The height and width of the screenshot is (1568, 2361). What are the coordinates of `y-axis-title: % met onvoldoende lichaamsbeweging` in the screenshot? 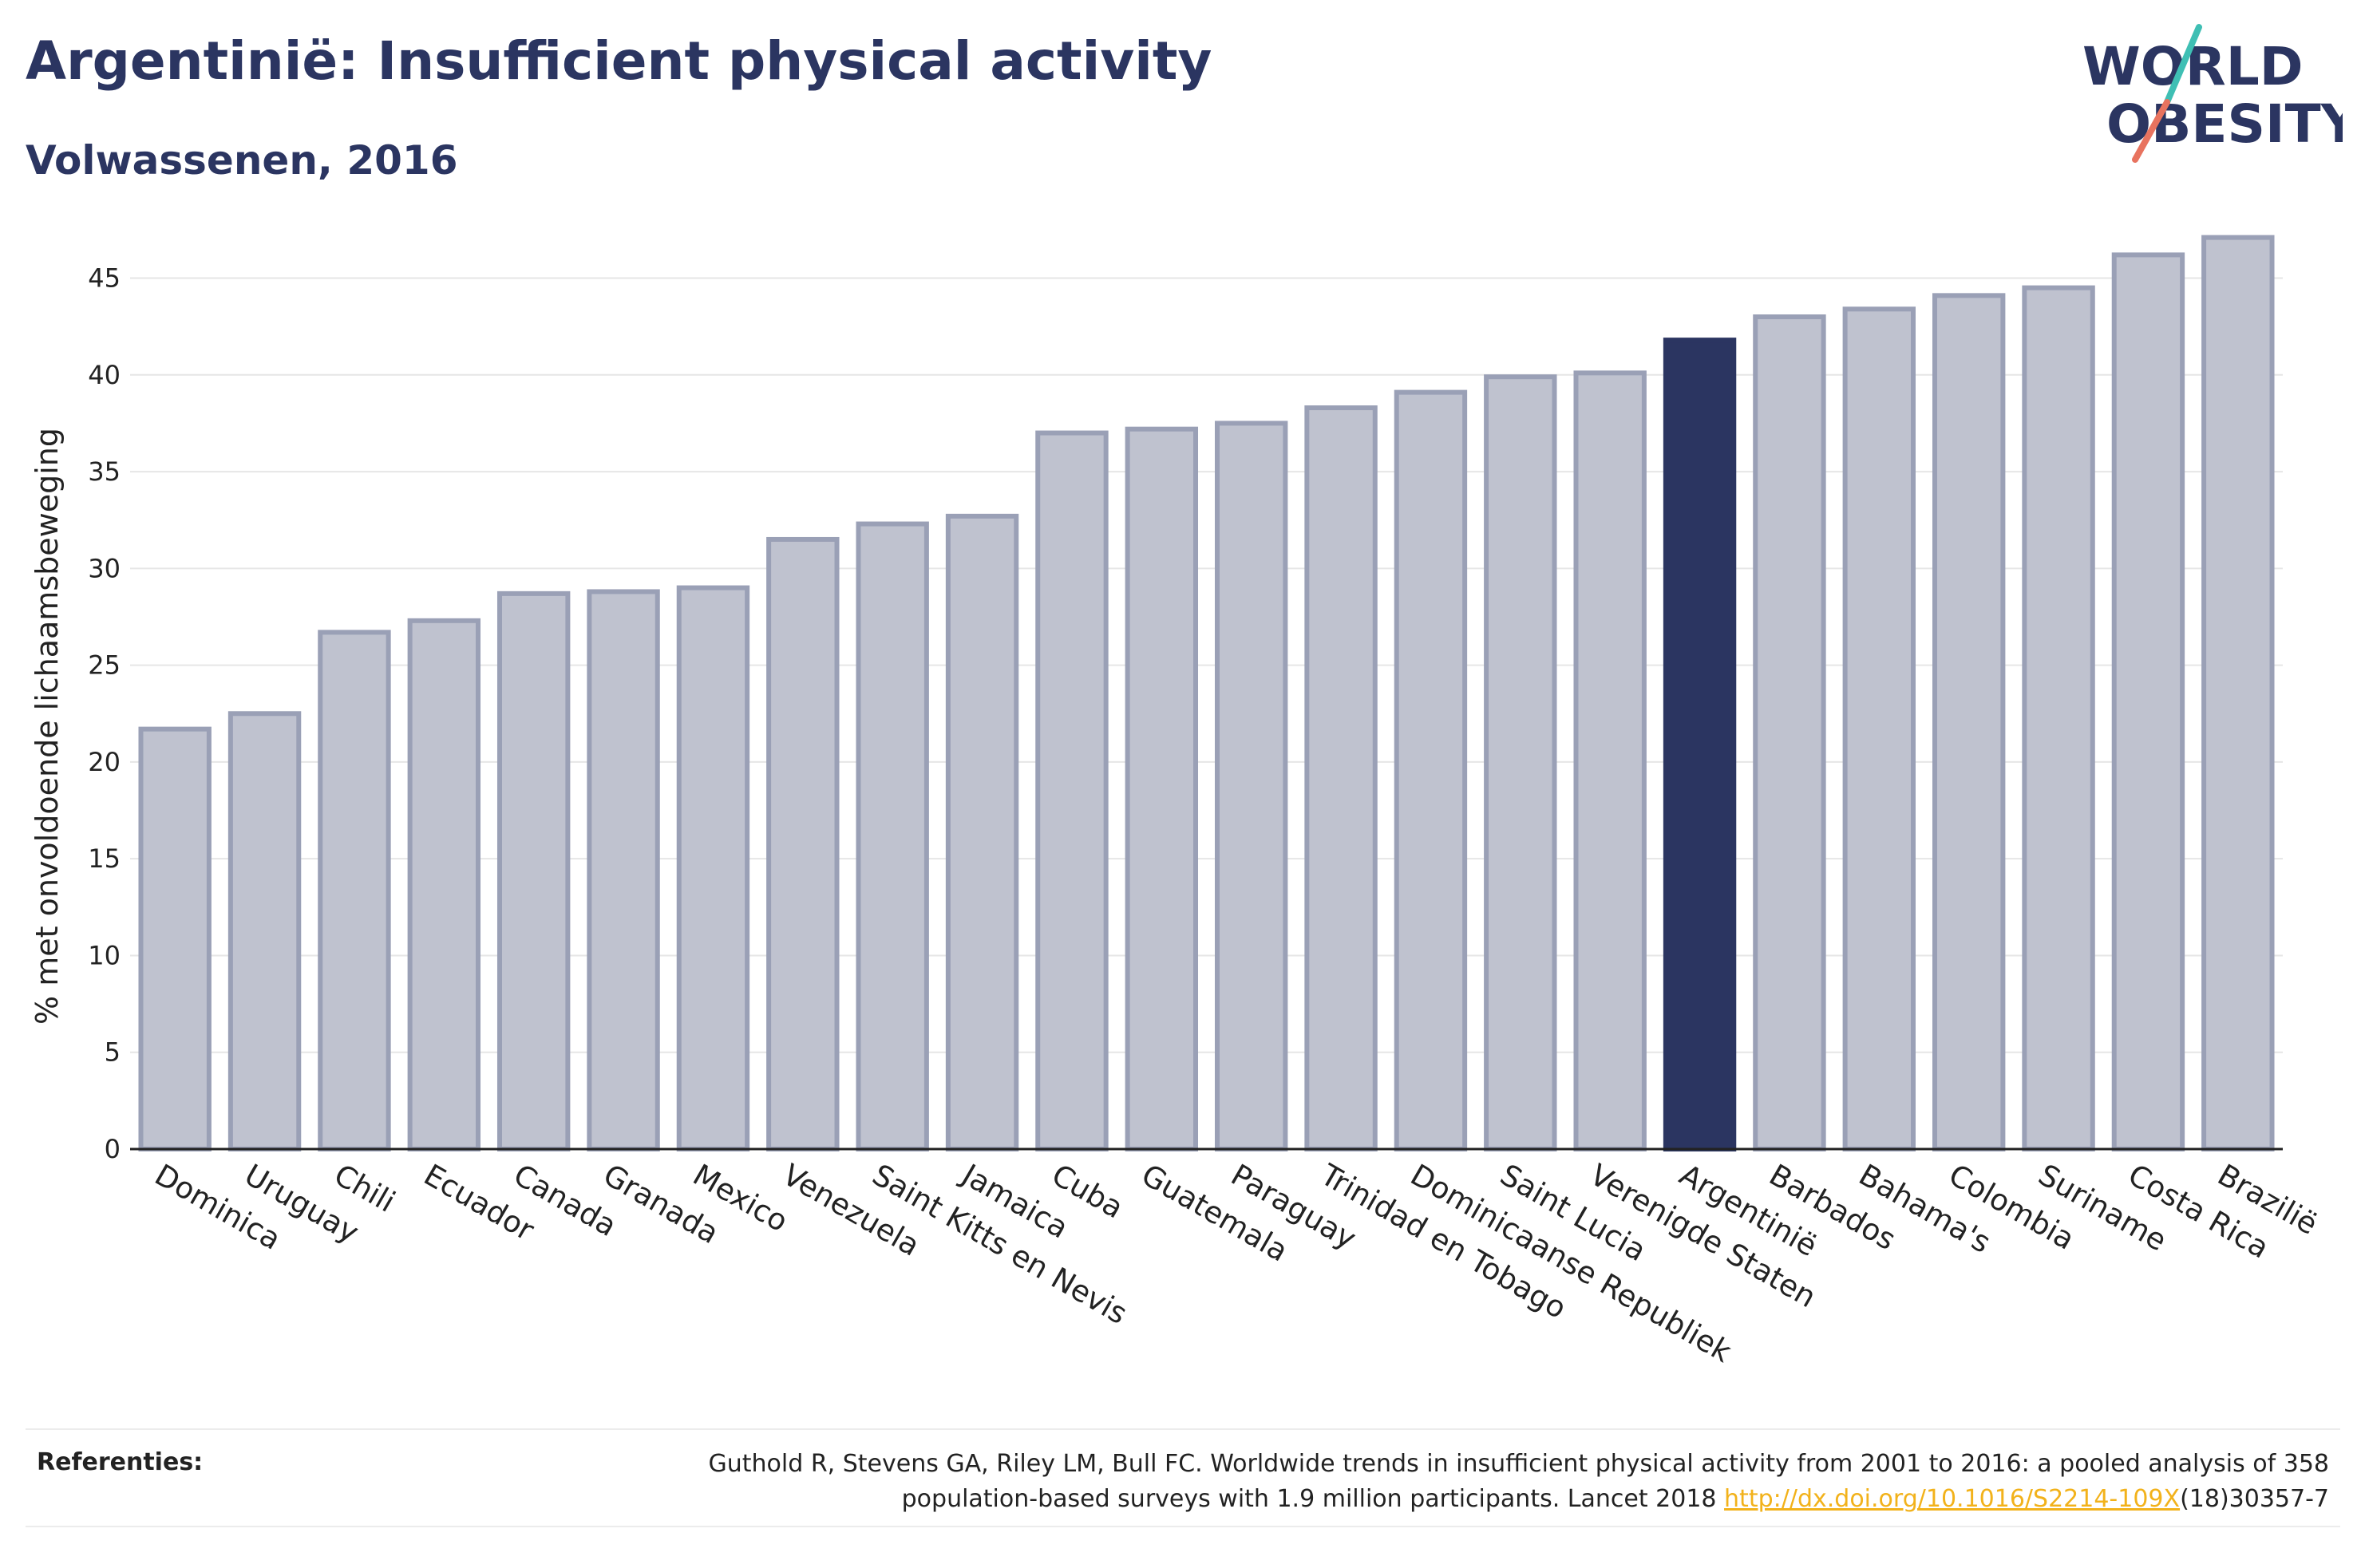 It's located at (47, 726).